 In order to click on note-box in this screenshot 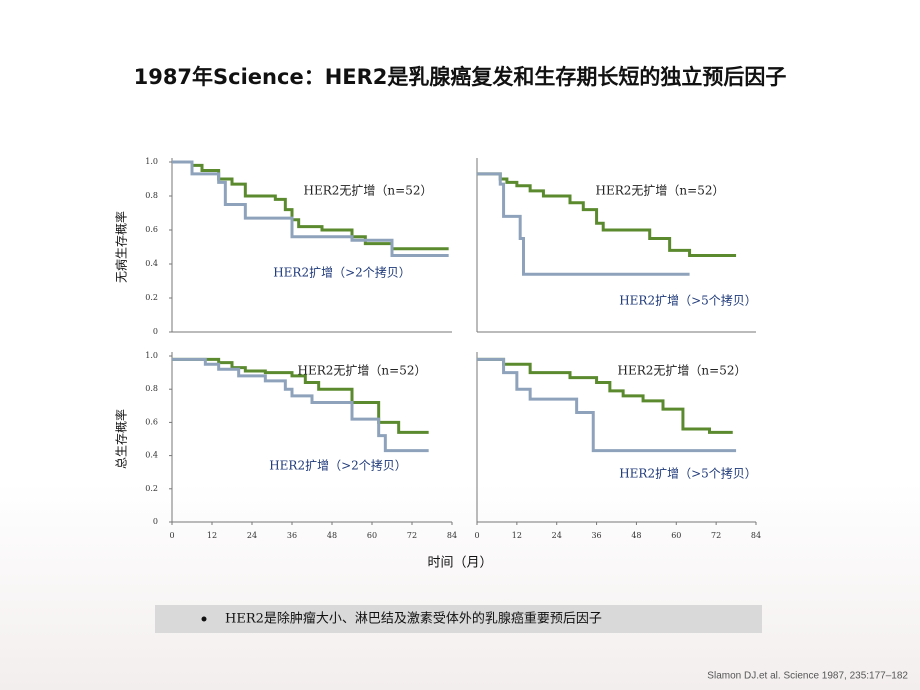, I will do `click(458, 619)`.